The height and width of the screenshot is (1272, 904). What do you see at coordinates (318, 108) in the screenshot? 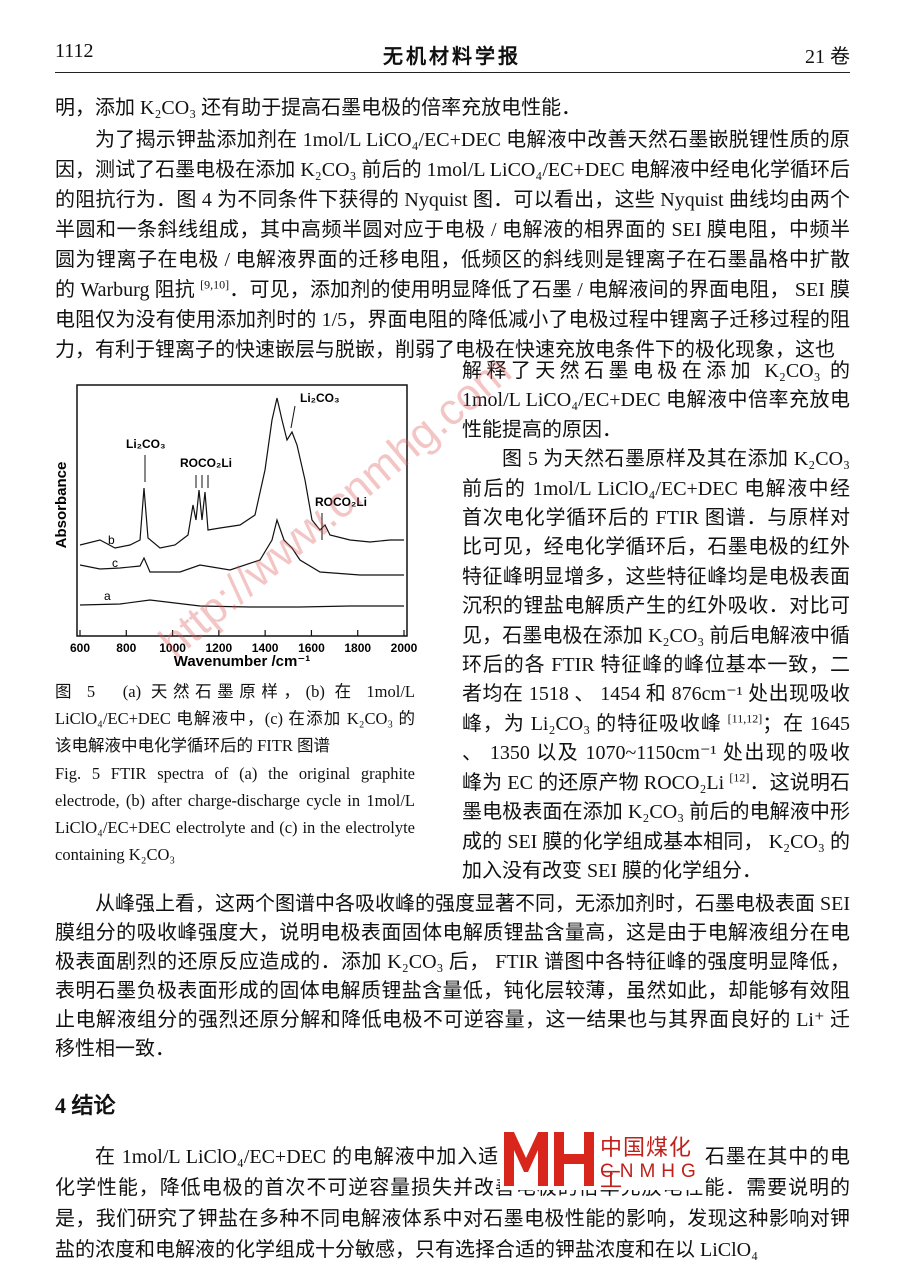
I see `paragraph: 明，添加 K₂CO₃ 还有助于提高石墨电极的倍率充放电性能．` at bounding box center [318, 108].